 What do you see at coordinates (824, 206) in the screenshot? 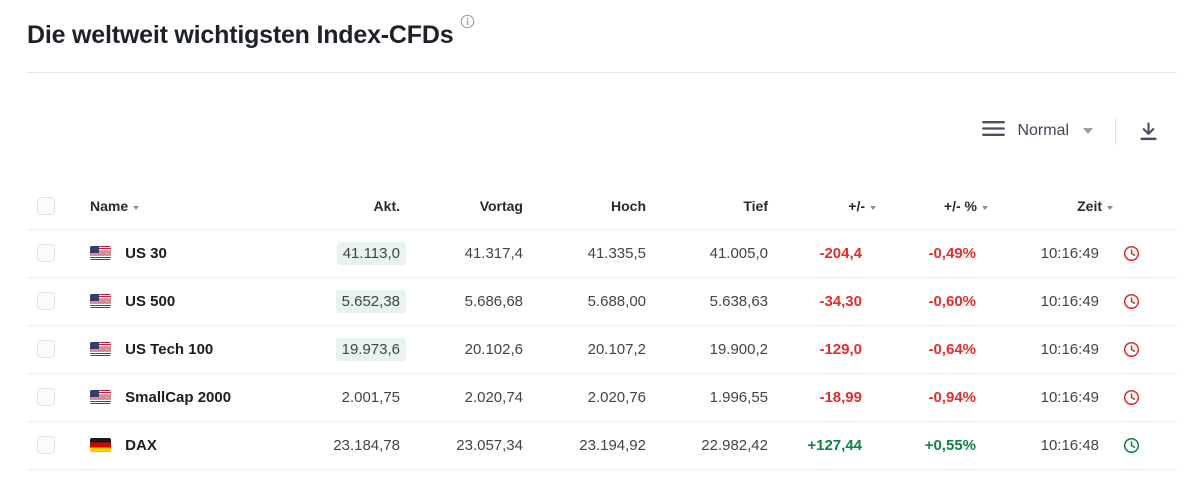
I see `column-header-change: +/-` at bounding box center [824, 206].